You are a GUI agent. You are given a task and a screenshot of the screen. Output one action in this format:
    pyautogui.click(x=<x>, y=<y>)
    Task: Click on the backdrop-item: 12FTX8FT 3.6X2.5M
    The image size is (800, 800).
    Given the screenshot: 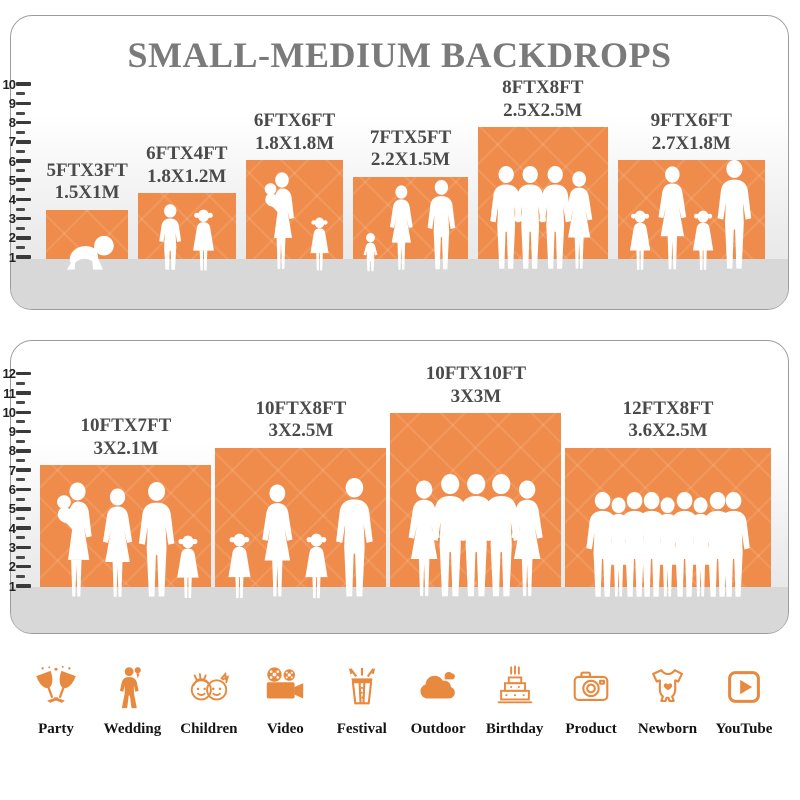 What is the action you would take?
    pyautogui.click(x=668, y=492)
    